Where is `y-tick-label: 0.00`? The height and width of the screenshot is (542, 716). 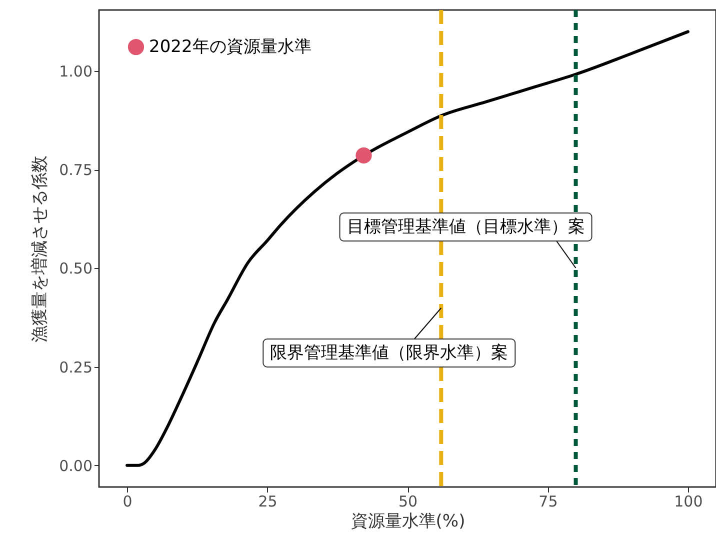
y-tick-label: 0.00 is located at coordinates (75, 465).